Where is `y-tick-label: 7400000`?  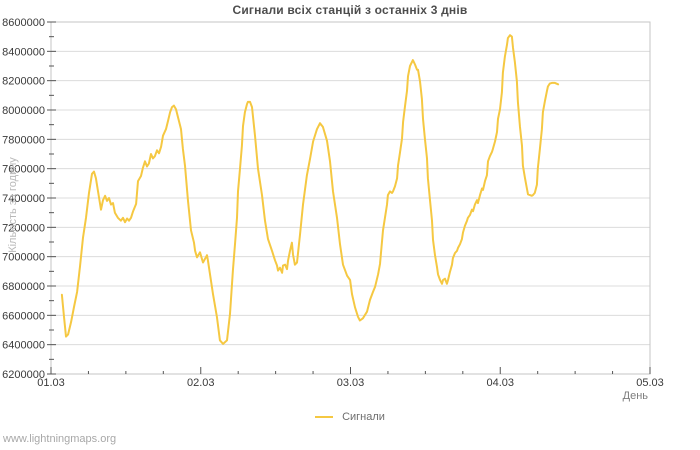 y-tick-label: 7400000 is located at coordinates (23, 199).